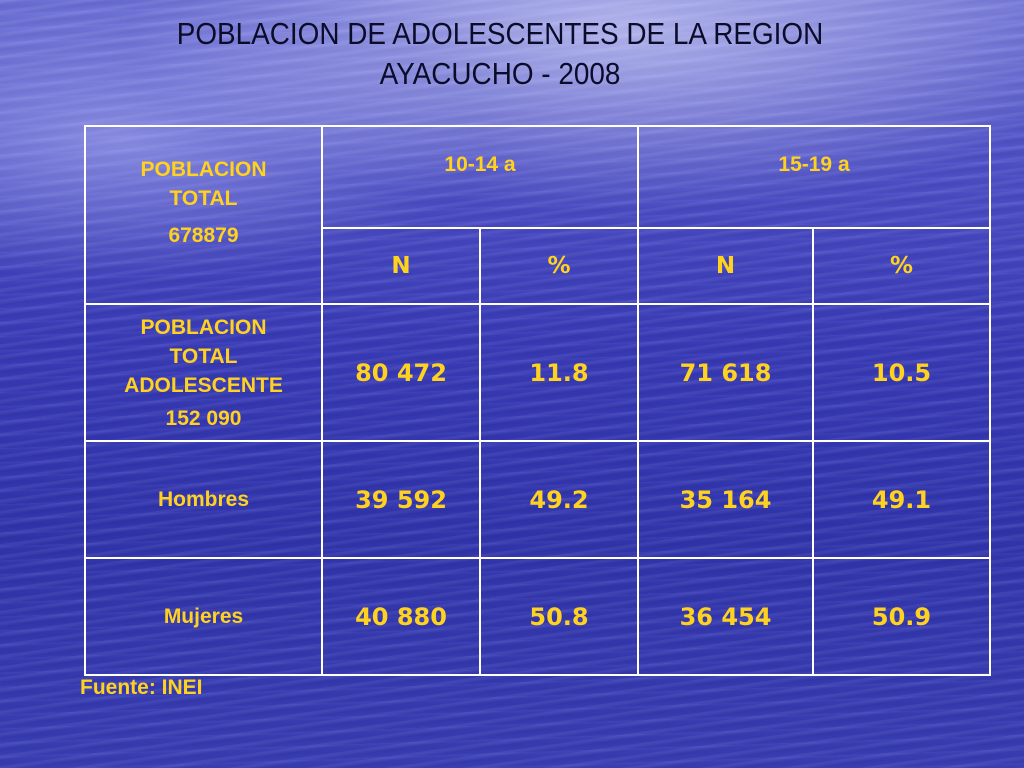 The height and width of the screenshot is (768, 1024). I want to click on row-label-line-3: ADOLESCENTE, so click(203, 385).